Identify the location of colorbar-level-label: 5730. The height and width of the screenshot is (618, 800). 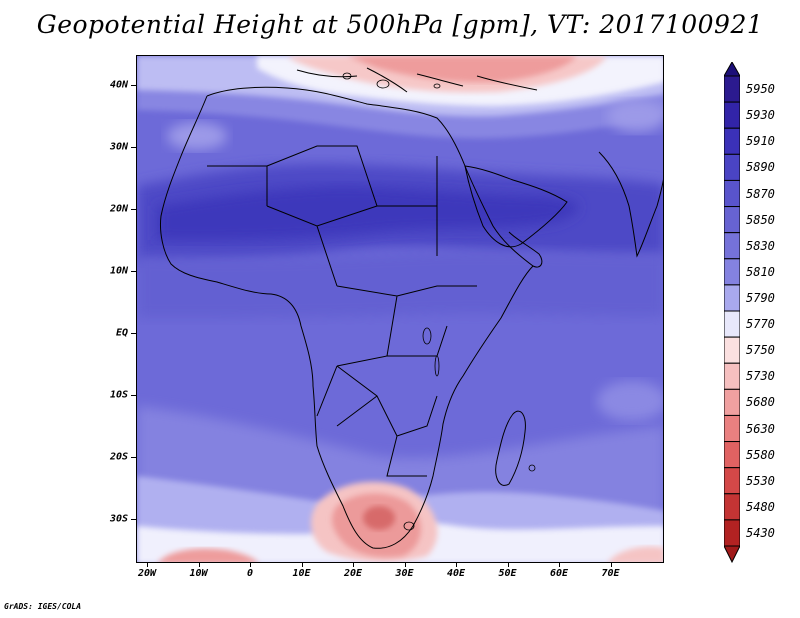
(760, 376).